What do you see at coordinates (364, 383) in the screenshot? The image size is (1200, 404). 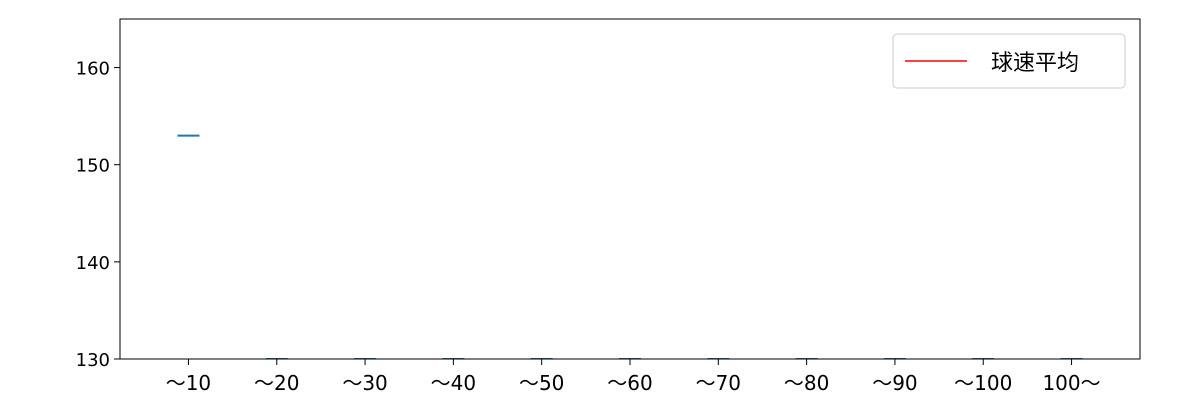 I see `x-tick-label: ～30` at bounding box center [364, 383].